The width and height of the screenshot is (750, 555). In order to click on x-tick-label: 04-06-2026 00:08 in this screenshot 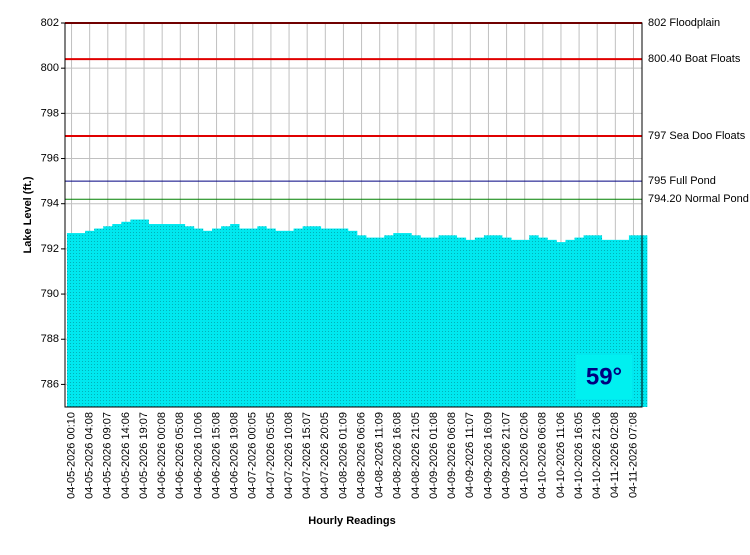, I will do `click(162, 455)`.